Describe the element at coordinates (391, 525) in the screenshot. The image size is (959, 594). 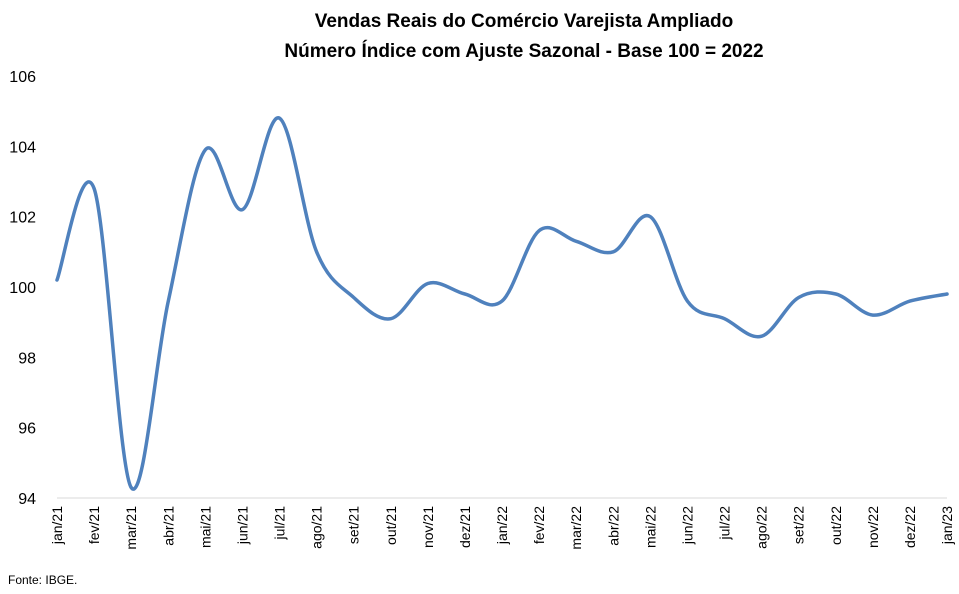
I see `x-tick-label: out/21` at that location.